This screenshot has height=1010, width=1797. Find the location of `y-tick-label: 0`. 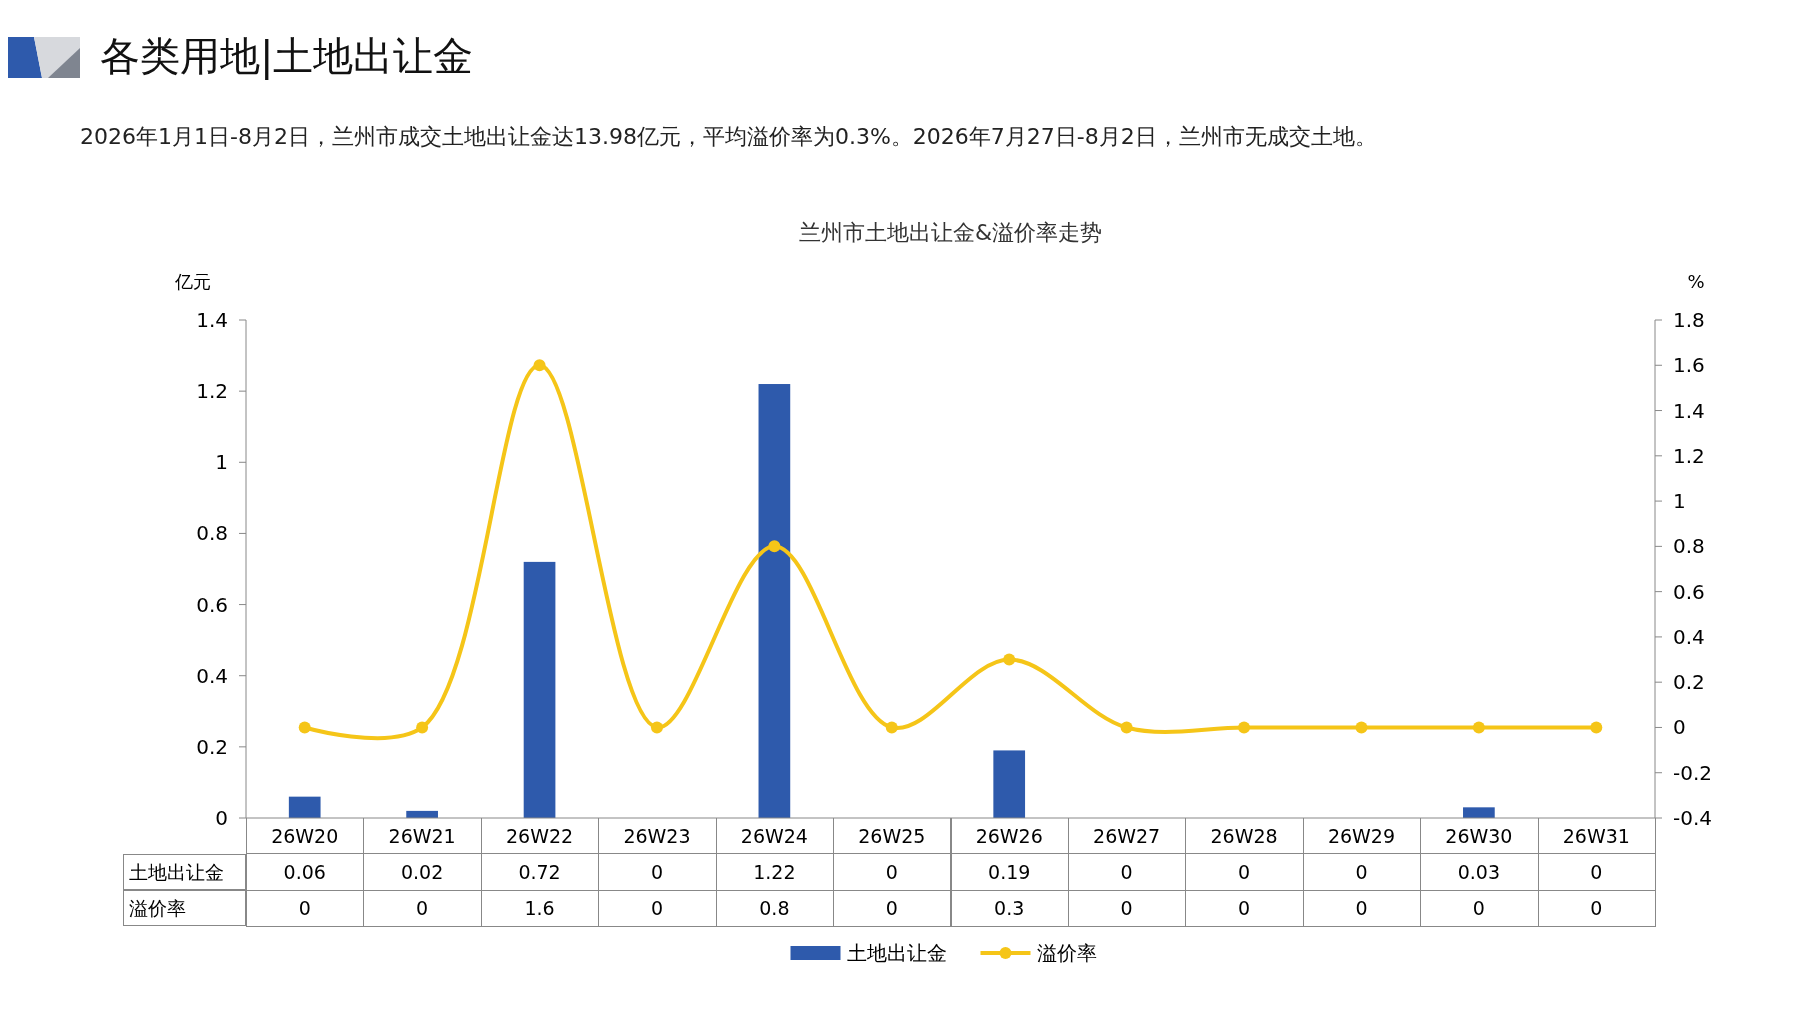

y-tick-label: 0 is located at coordinates (221, 818).